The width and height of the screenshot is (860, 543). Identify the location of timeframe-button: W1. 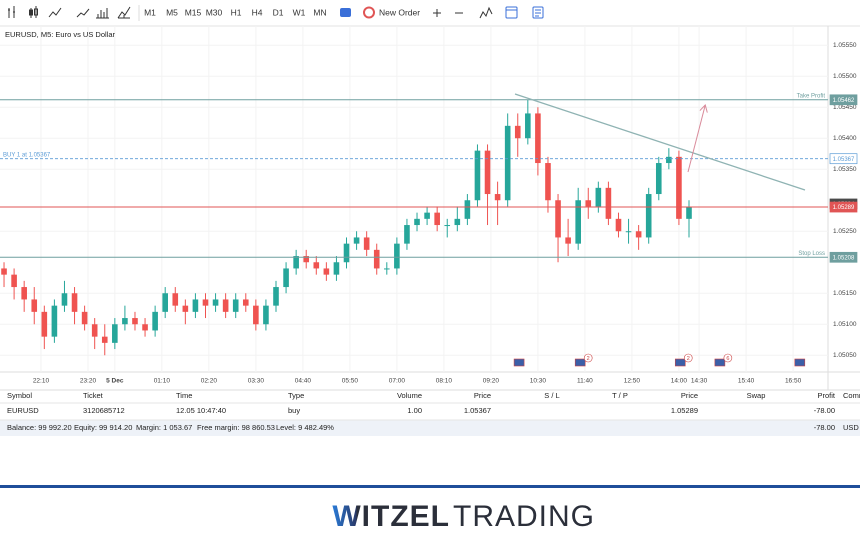
(299, 12).